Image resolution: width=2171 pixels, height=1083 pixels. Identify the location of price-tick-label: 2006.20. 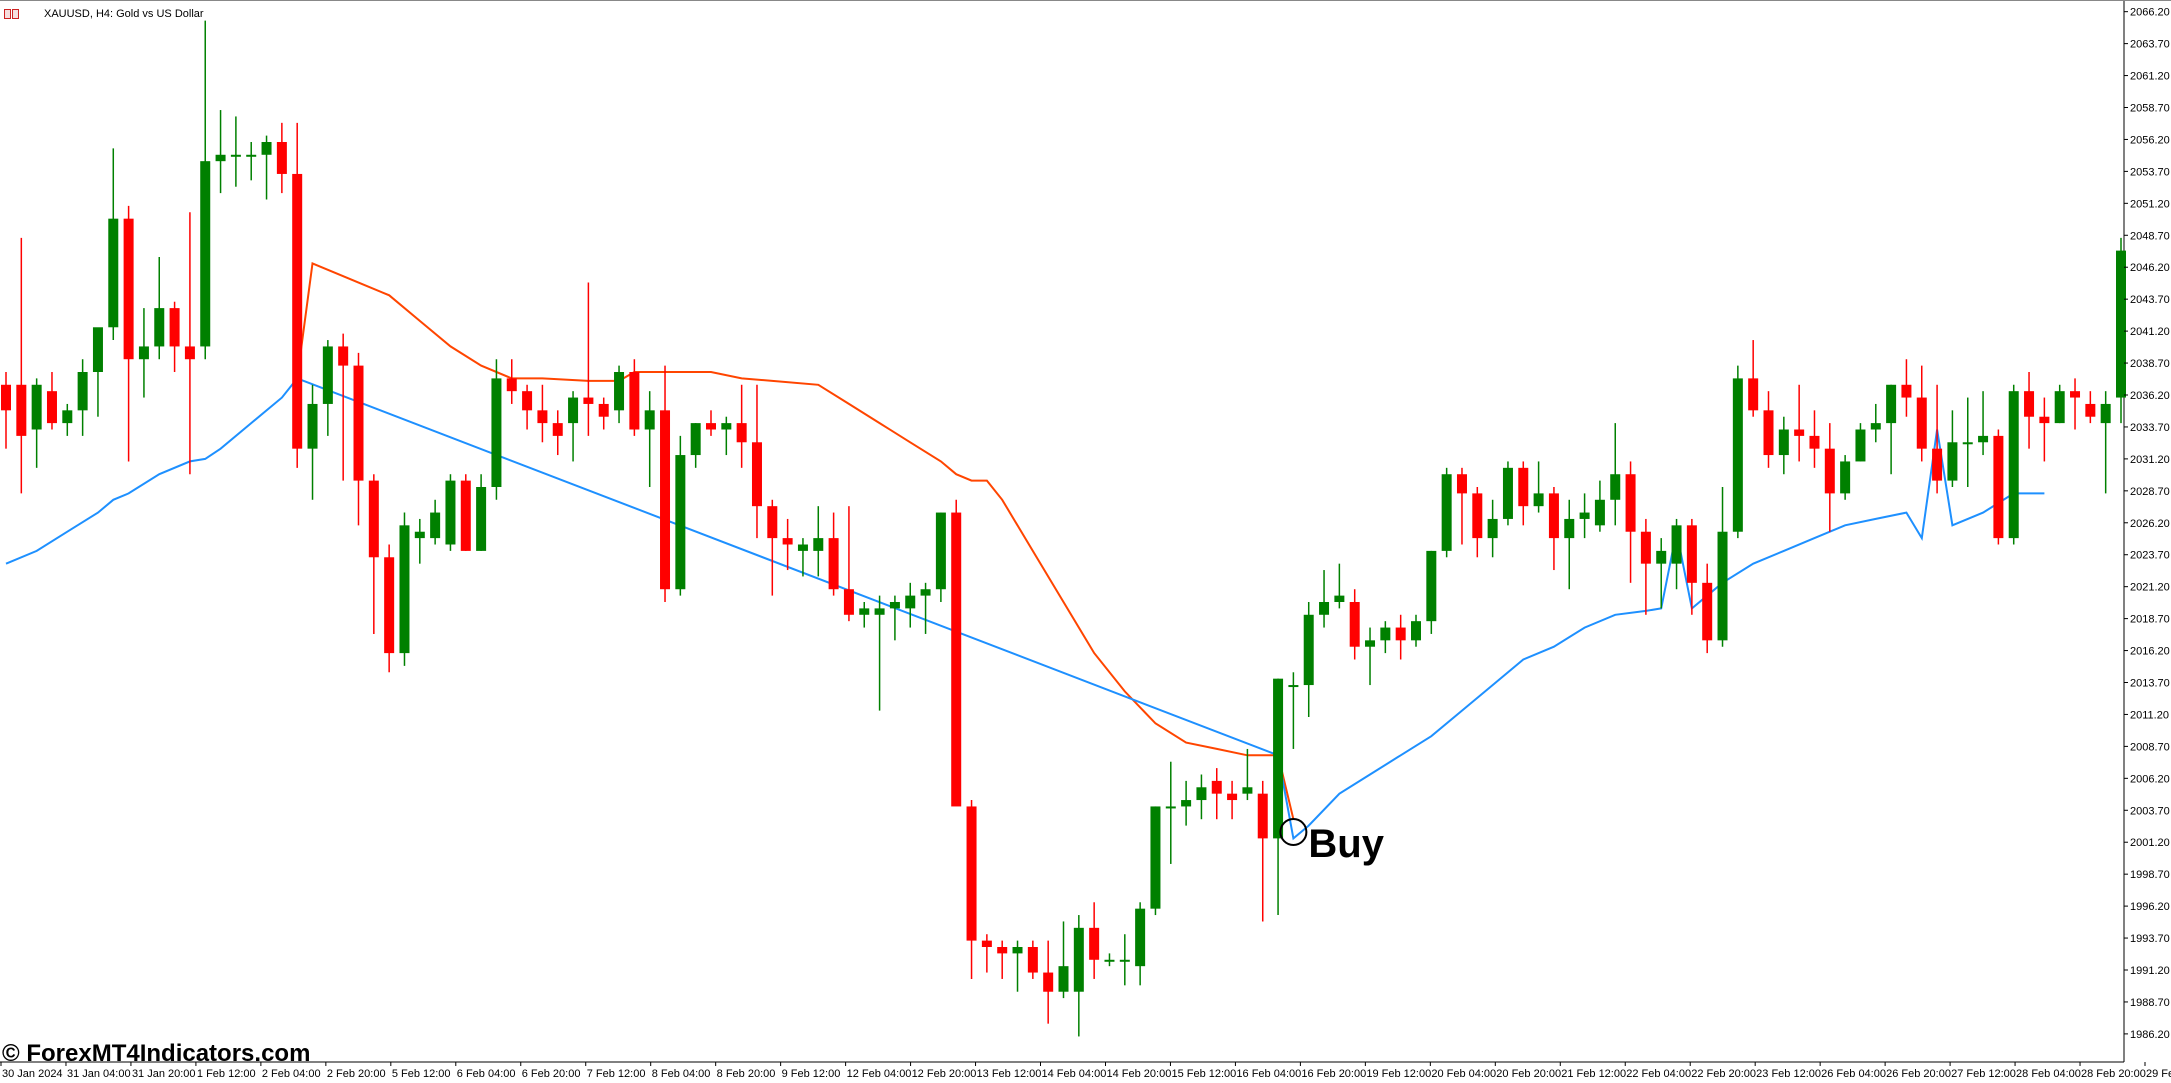
(2150, 779).